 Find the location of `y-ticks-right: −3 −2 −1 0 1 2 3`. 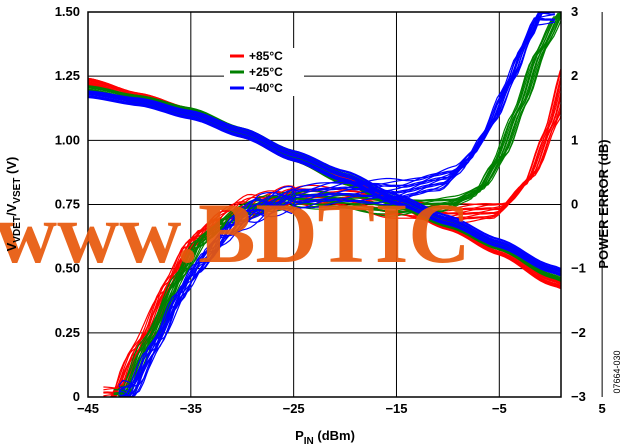

y-ticks-right: −3 −2 −1 0 1 2 3 is located at coordinates (578, 204).